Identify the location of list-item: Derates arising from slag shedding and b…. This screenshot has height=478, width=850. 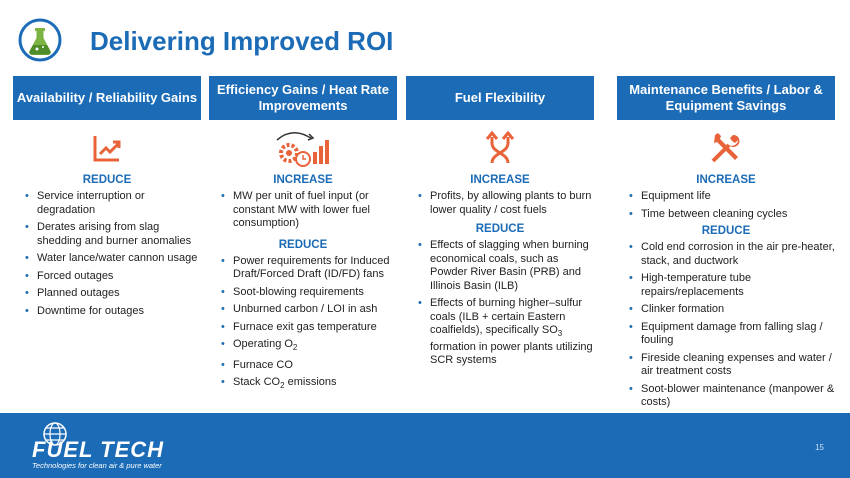
(113, 234).